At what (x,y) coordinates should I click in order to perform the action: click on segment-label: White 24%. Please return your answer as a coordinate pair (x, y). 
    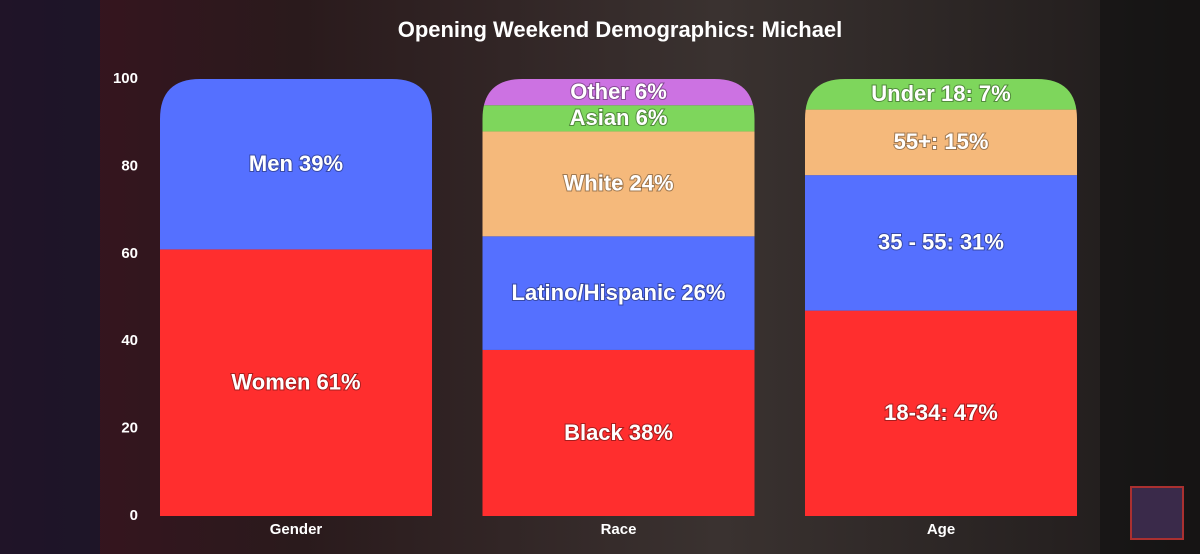
    Looking at the image, I should click on (618, 183).